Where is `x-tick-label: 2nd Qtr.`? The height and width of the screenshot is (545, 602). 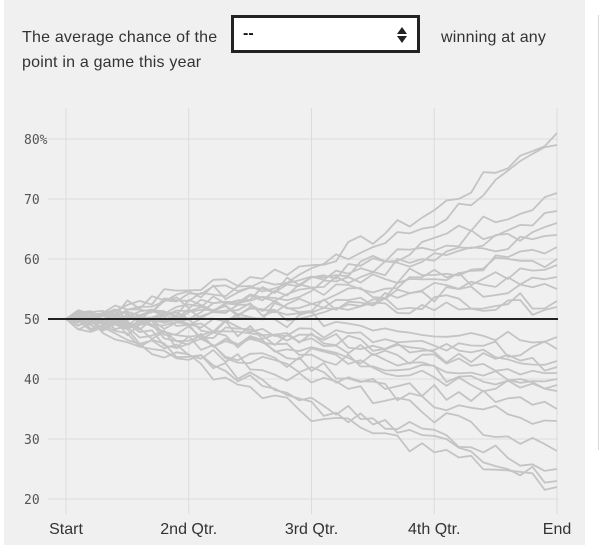 x-tick-label: 2nd Qtr. is located at coordinates (188, 529).